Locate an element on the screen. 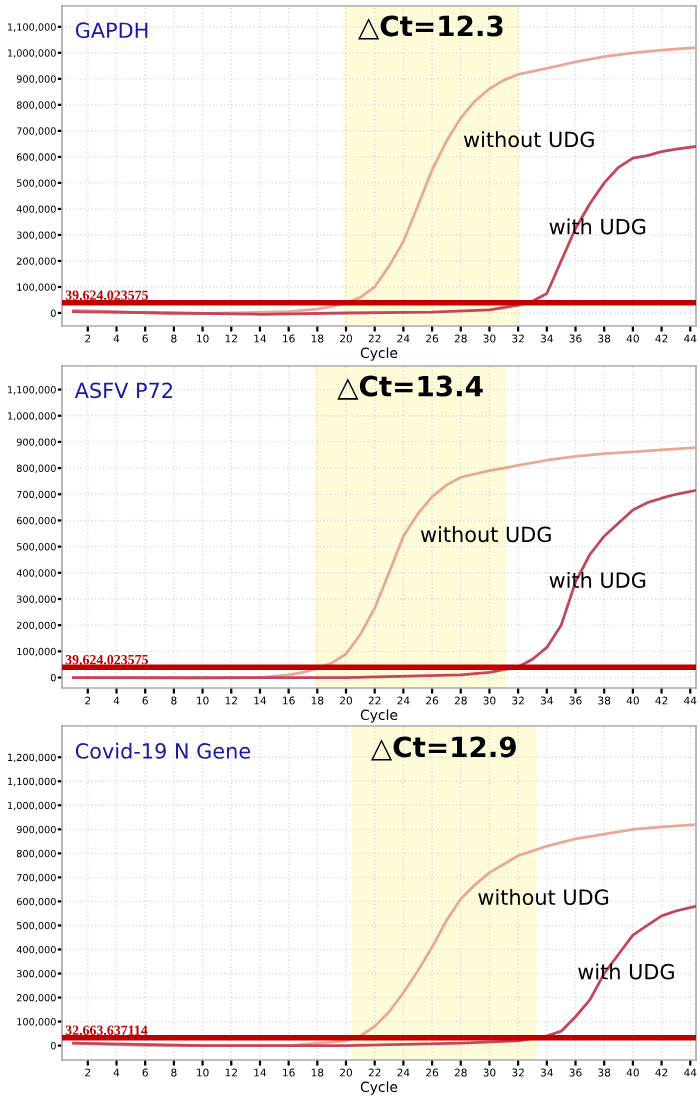 This screenshot has width=700, height=1096. text: Covid-19 N Gene is located at coordinates (163, 750).